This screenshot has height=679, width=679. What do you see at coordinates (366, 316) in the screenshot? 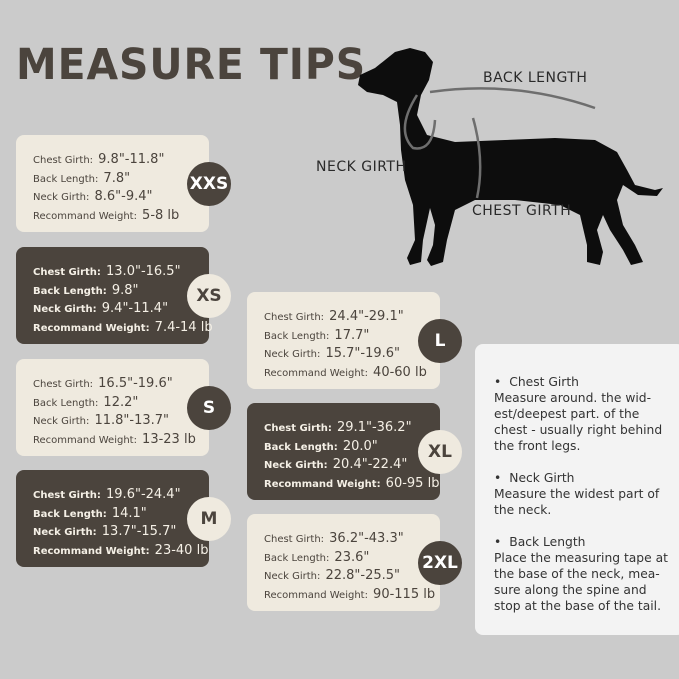
I see `field-value: 24.4"-29.1"` at bounding box center [366, 316].